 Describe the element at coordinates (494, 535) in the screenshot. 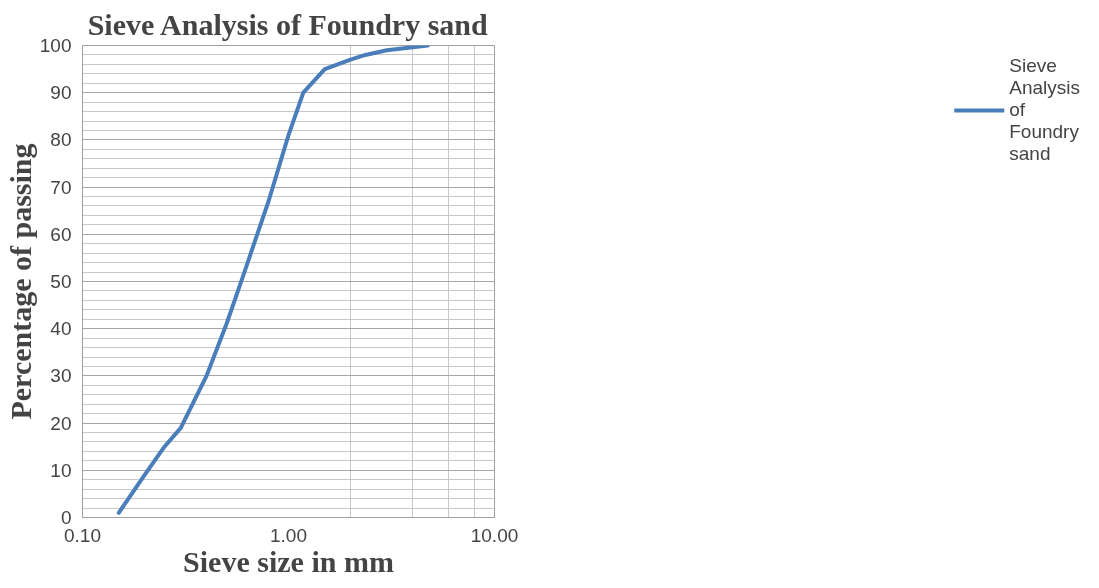

I see `x-tick-label: 10.00` at that location.